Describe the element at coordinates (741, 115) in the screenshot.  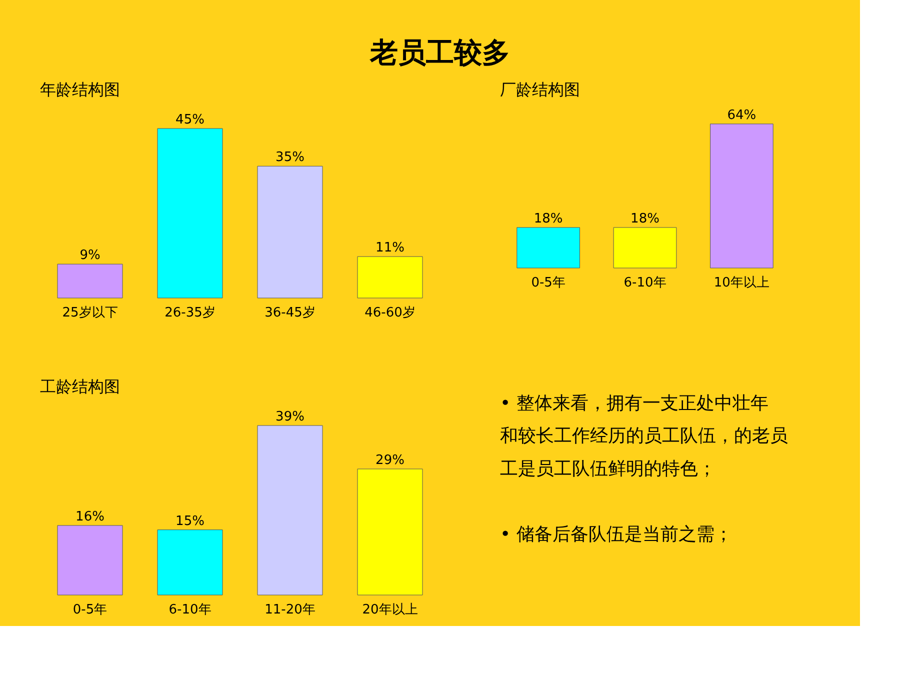
I see `data-label: 64%` at that location.